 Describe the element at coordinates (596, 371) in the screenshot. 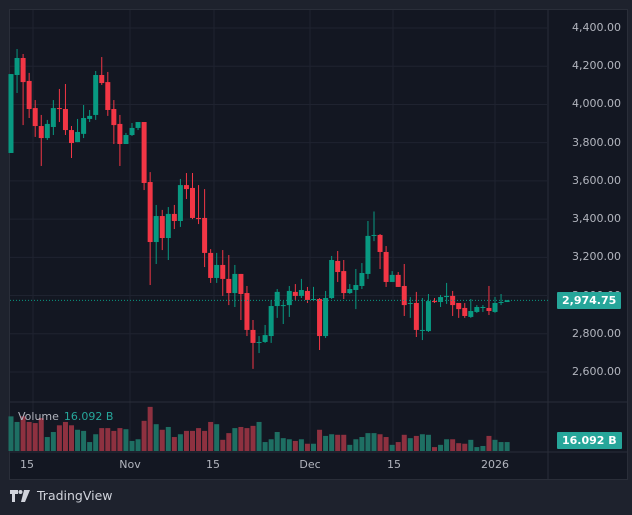

I see `price-label: 2,600.00` at that location.